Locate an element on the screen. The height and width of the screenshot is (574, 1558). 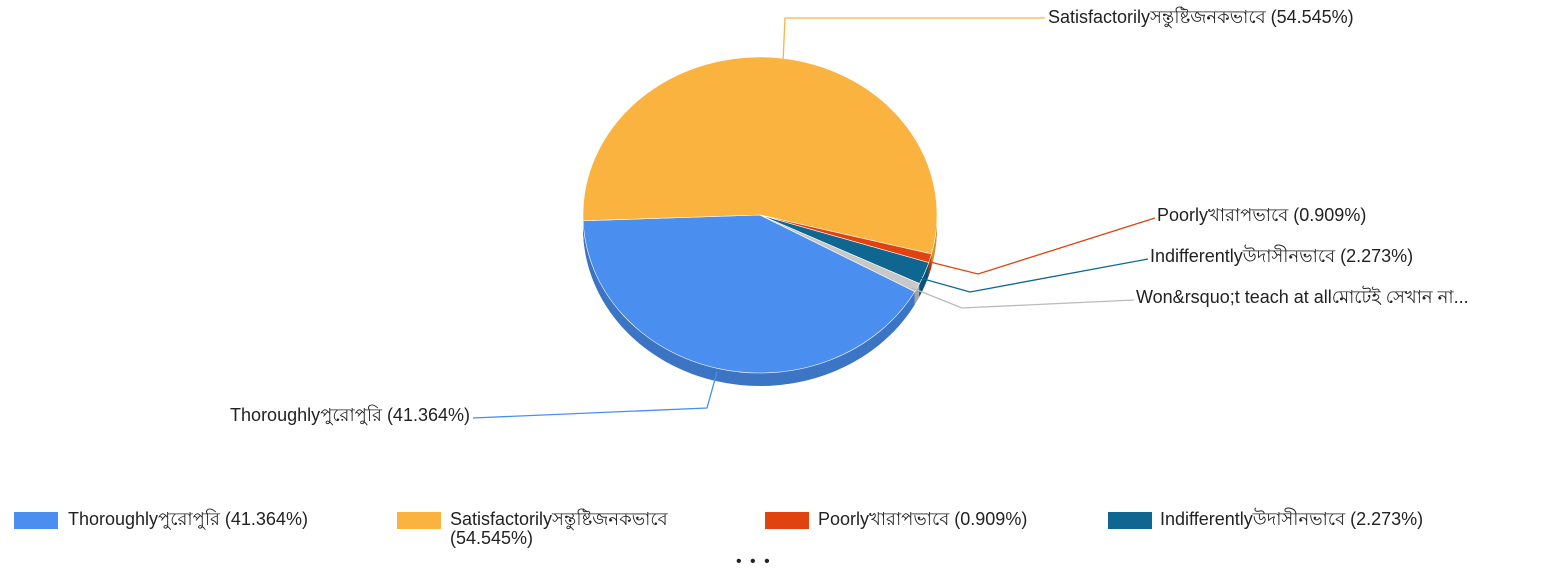
data-label: Thoroughlyপুরোপুরি (41.364%) is located at coordinates (350, 415).